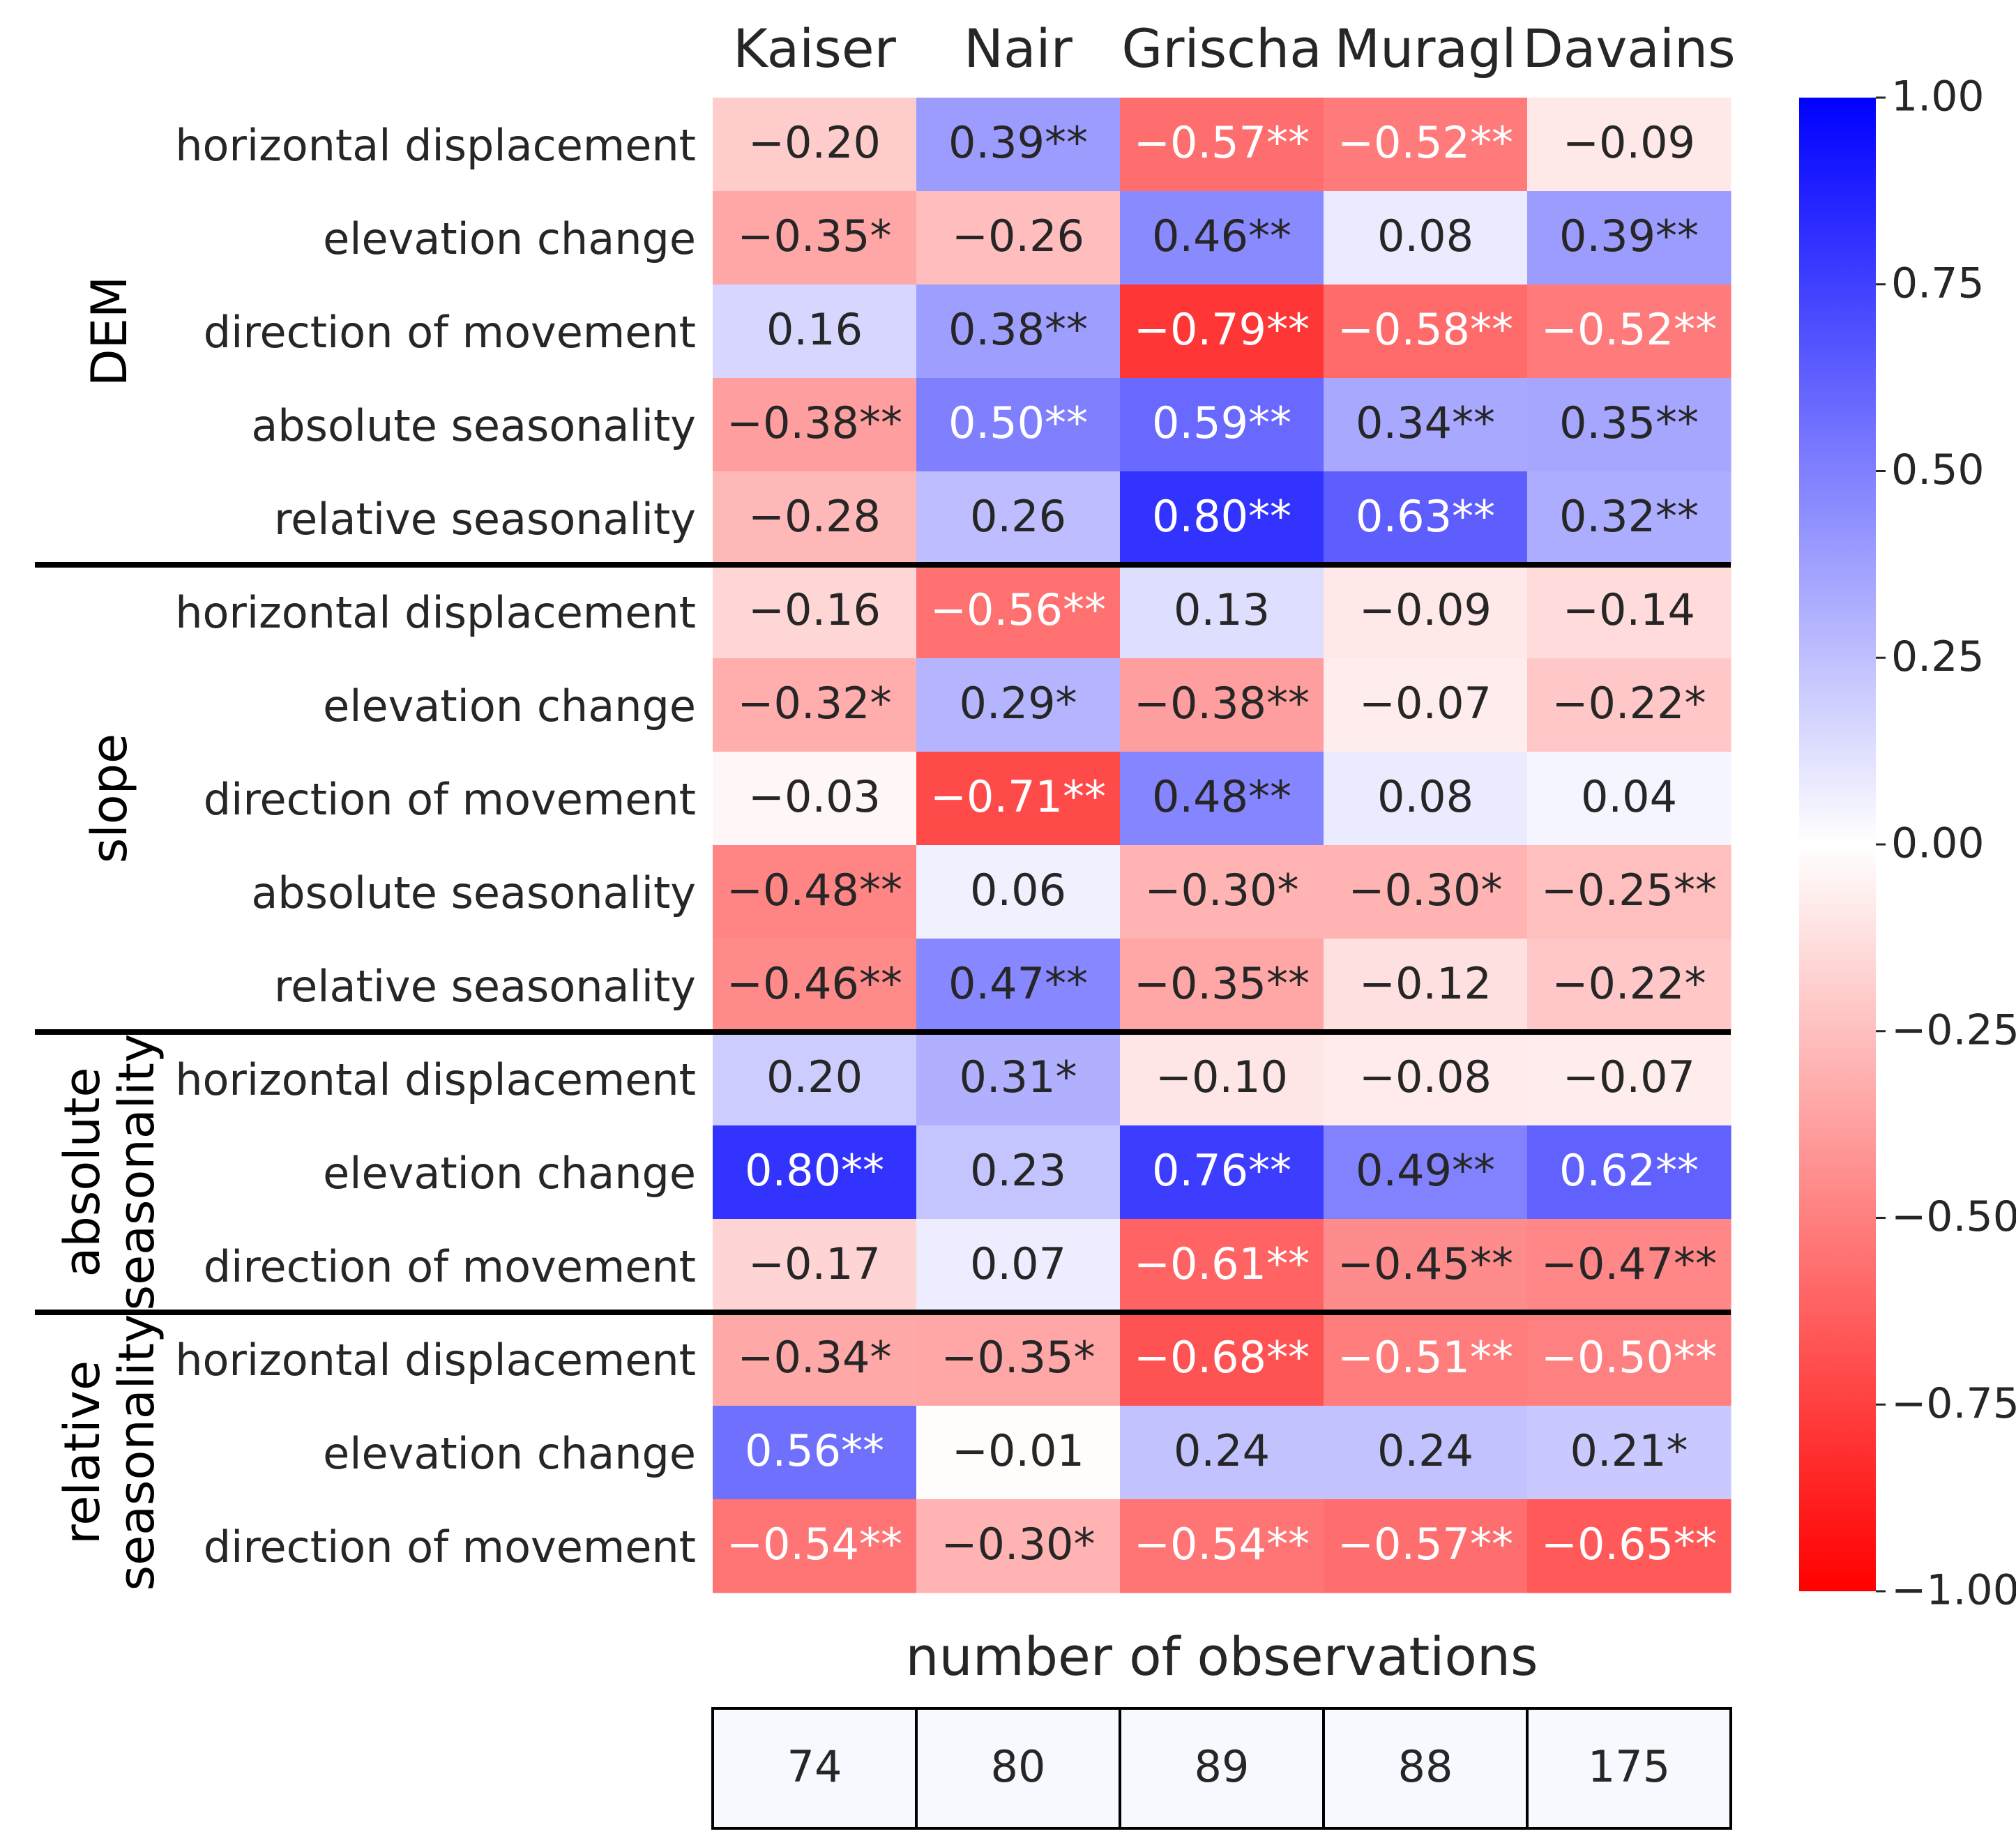 This screenshot has height=1836, width=2016. I want to click on cell-value-label: −0.54**, so click(814, 1545).